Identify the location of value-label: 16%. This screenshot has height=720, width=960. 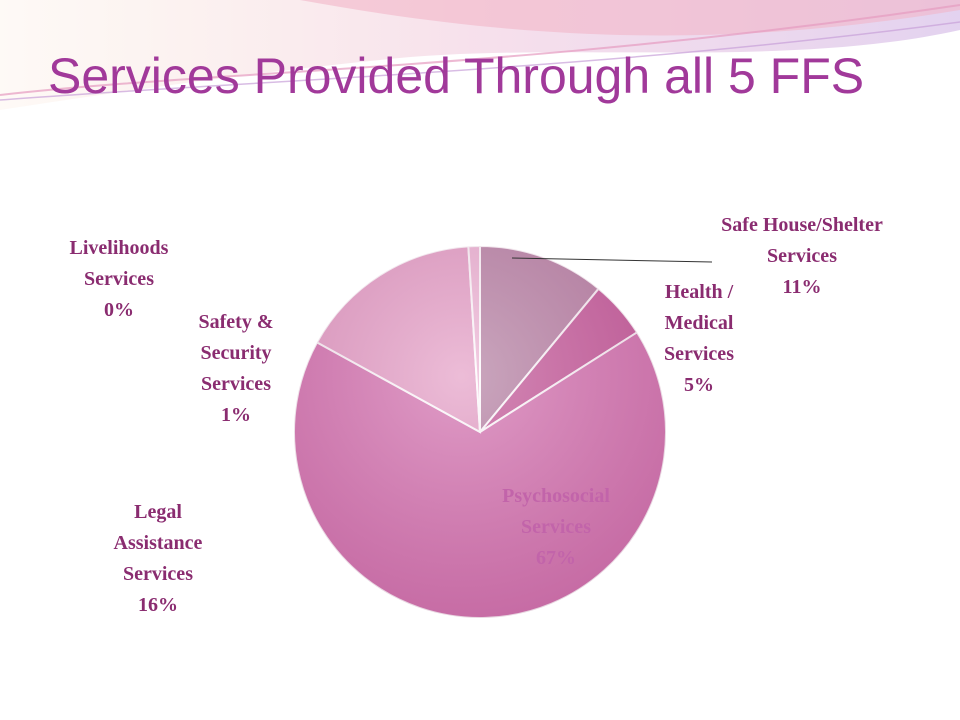
(158, 605).